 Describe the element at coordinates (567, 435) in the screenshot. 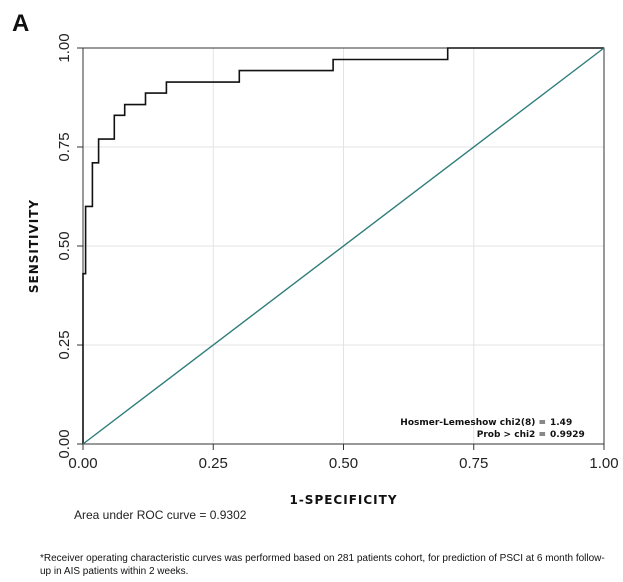

I see `prob-value: 0.9929` at that location.